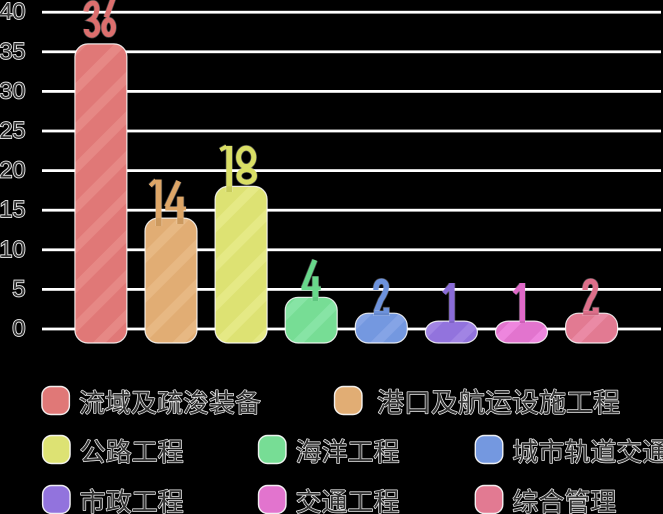 The image size is (663, 514). Describe the element at coordinates (18, 328) in the screenshot. I see `svg-text: 0` at that location.